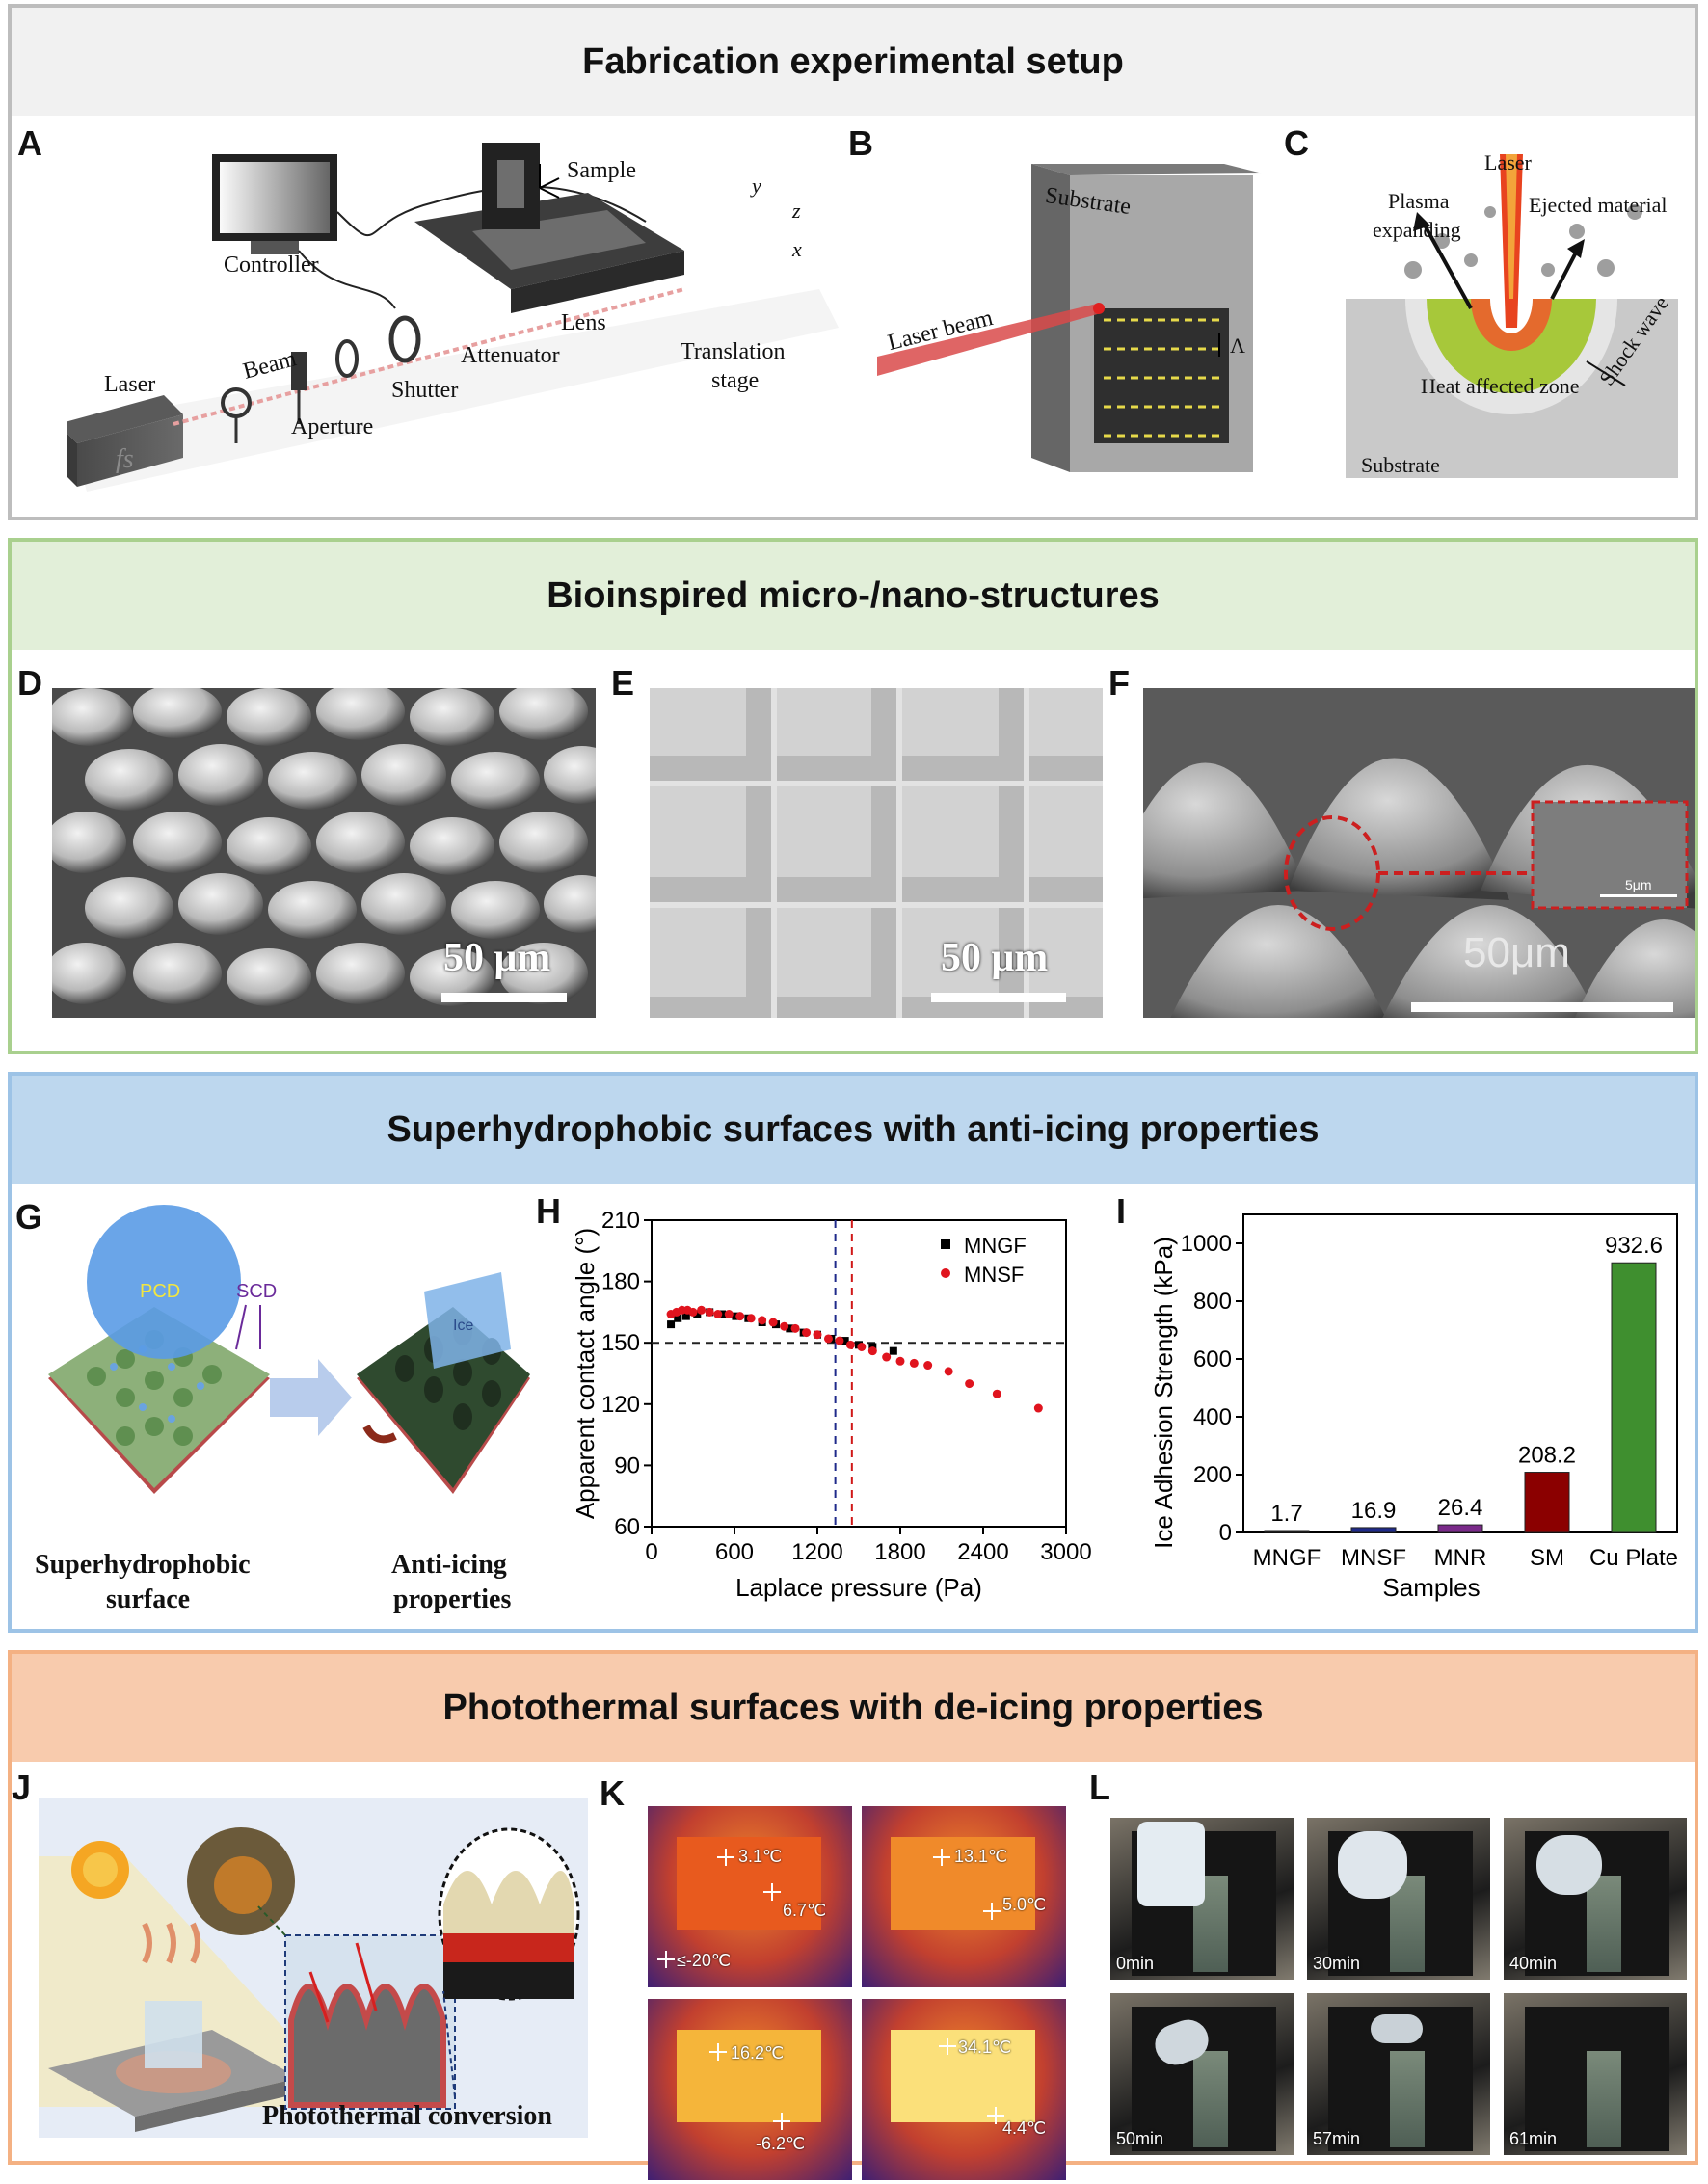 The image size is (1708, 2184). I want to click on legend-marker-mngf, so click(945, 1244).